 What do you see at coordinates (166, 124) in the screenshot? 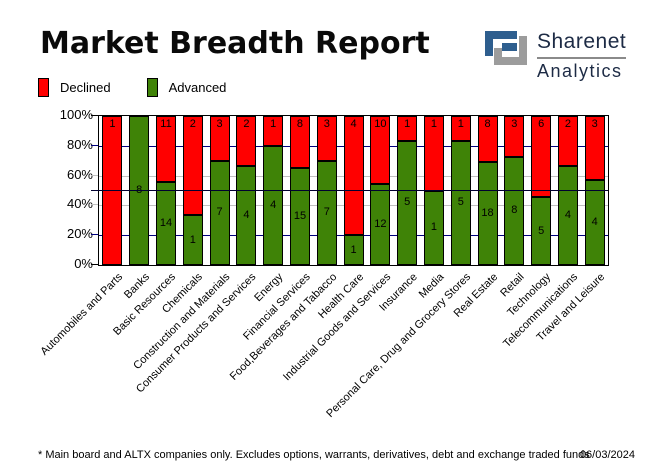
I see `declined-value-label: 11` at bounding box center [166, 124].